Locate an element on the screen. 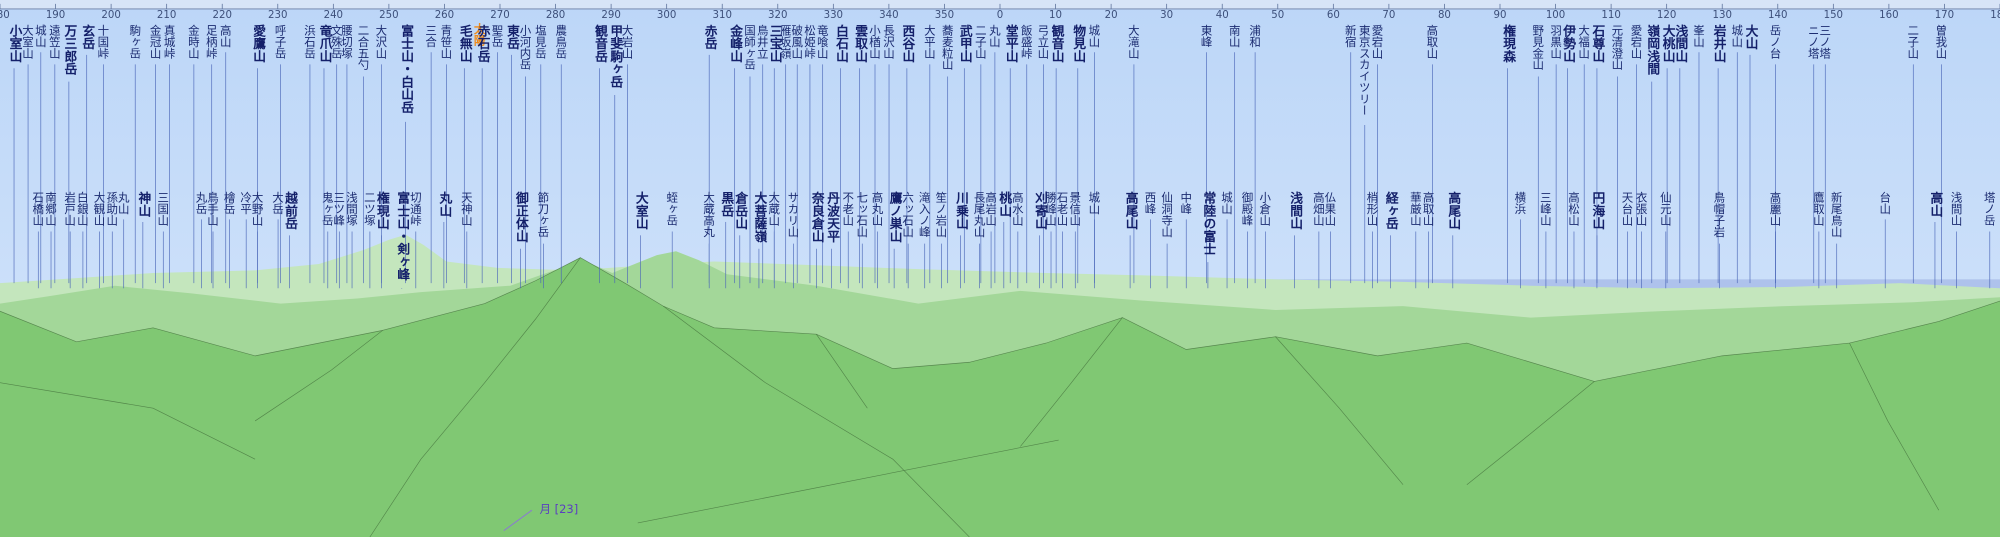 Image resolution: width=2000 pixels, height=537 pixels. peak-label: 堂平山 is located at coordinates (1010, 43).